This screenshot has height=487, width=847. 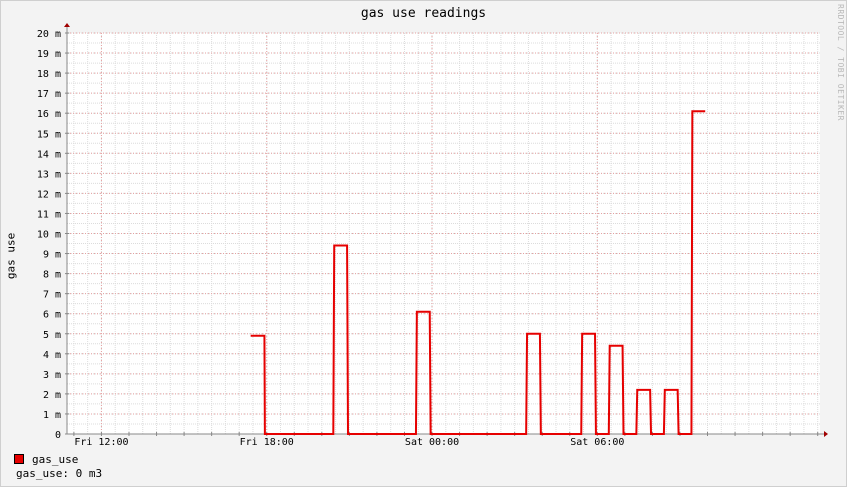 What do you see at coordinates (267, 442) in the screenshot?
I see `x-tick-label: Fri 18:00` at bounding box center [267, 442].